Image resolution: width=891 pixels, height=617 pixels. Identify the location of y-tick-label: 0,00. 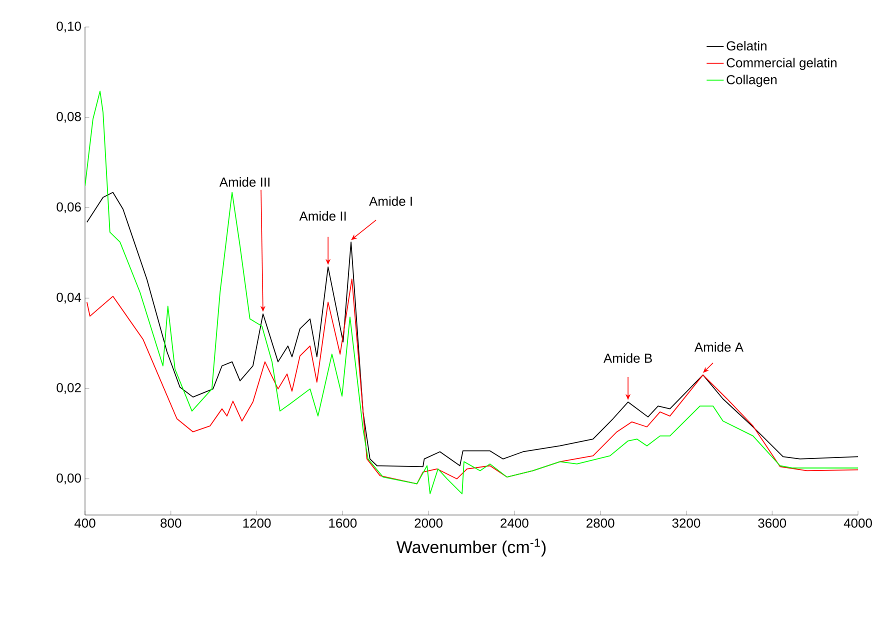
(68, 478).